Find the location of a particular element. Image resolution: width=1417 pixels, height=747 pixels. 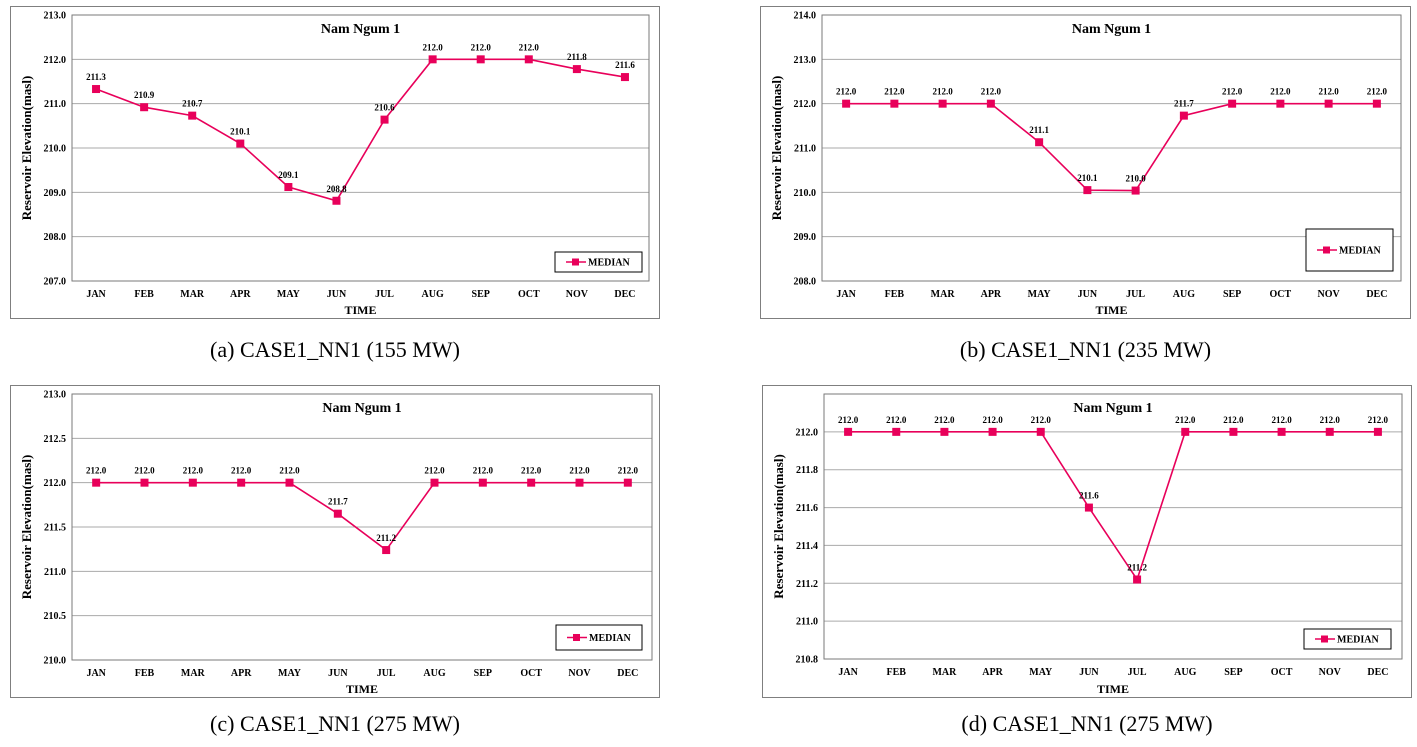

y-axis-title: Reservoir Elevation(masl) is located at coordinates (26, 148).